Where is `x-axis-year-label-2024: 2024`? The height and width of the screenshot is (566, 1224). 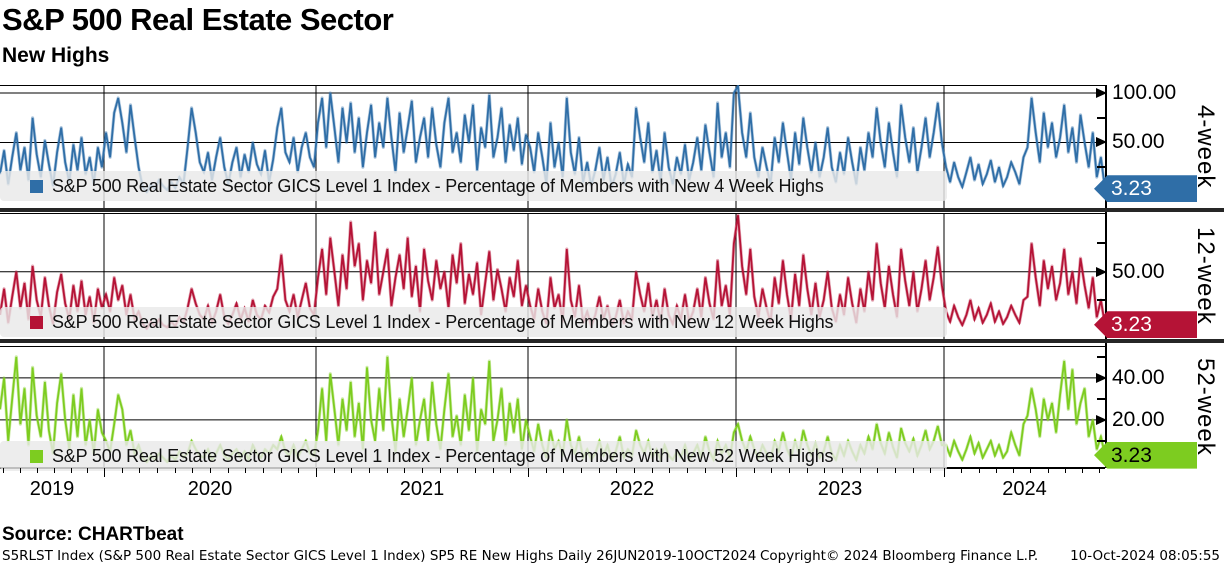 x-axis-year-label-2024: 2024 is located at coordinates (1024, 489).